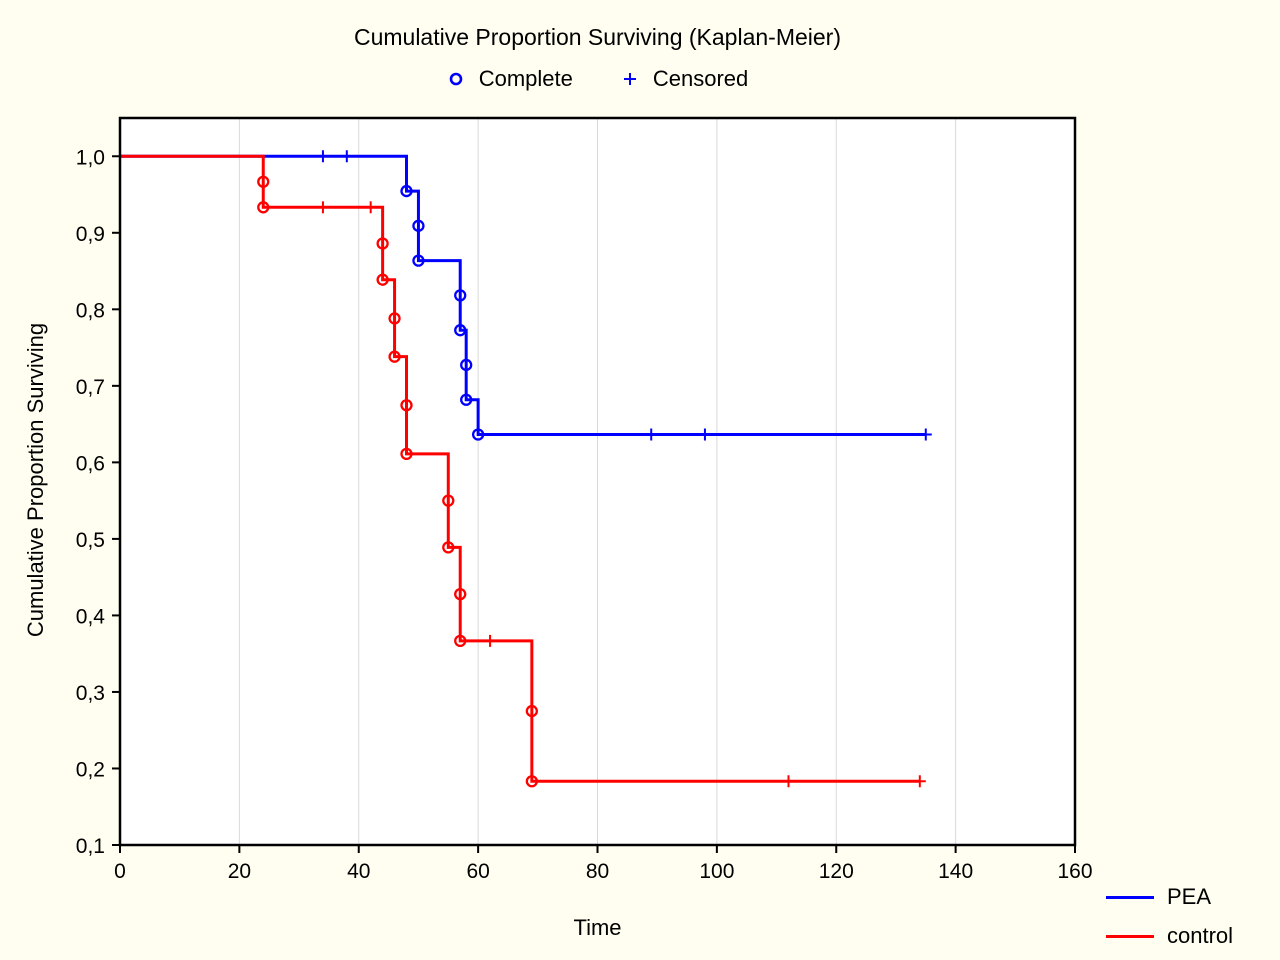  I want to click on complete-label: Complete, so click(525, 78).